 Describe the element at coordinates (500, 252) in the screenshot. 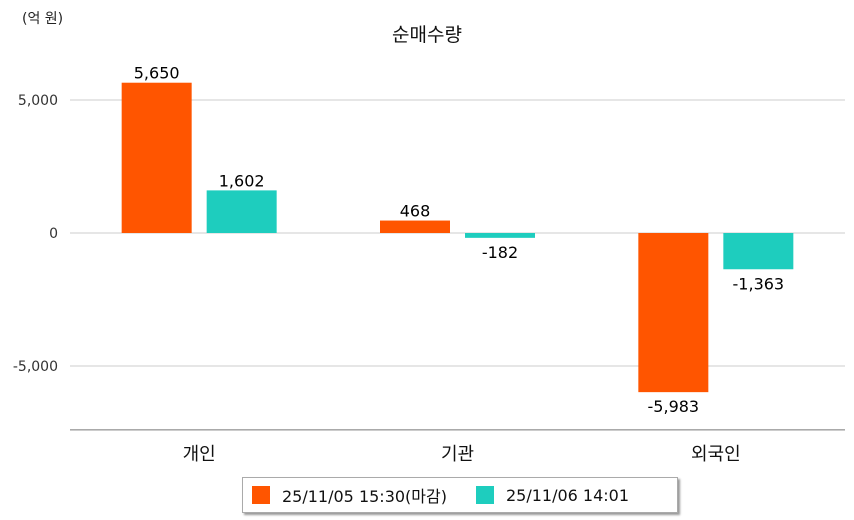

I see `data-label: -182` at that location.